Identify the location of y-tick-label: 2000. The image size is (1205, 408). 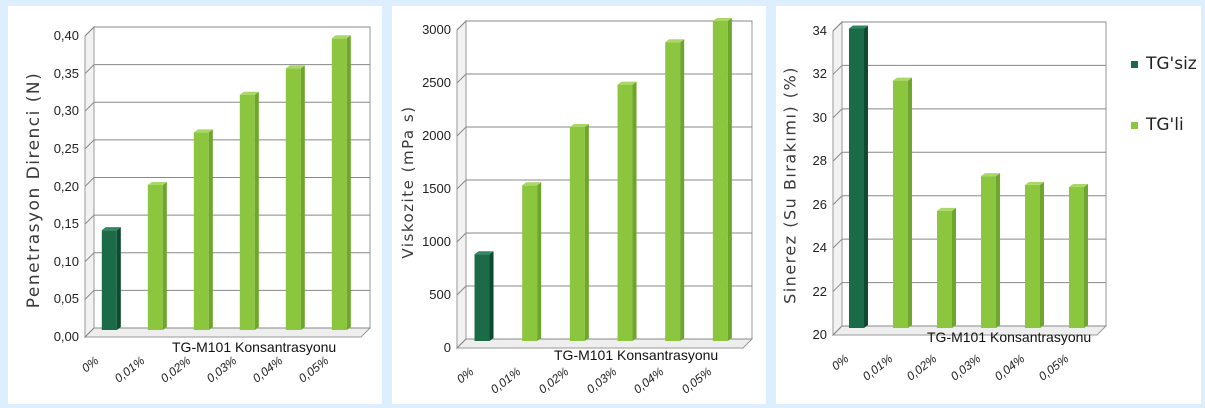
(436, 135).